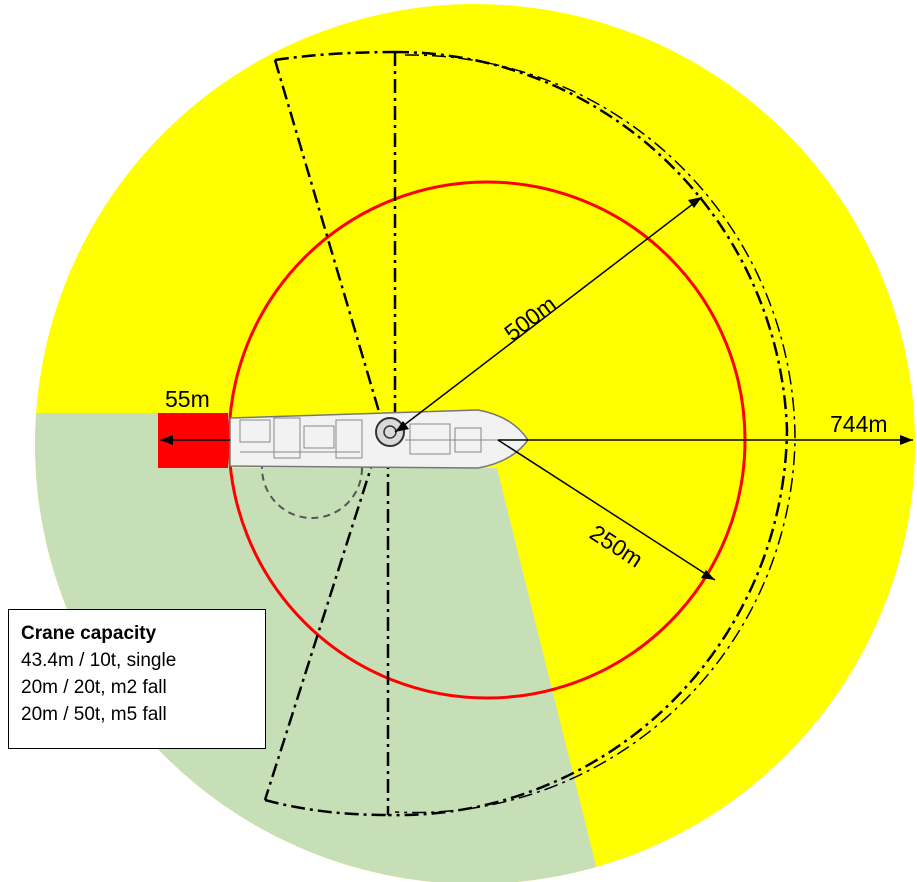  What do you see at coordinates (89, 633) in the screenshot?
I see `crane-capacity-title: Crane capacity` at bounding box center [89, 633].